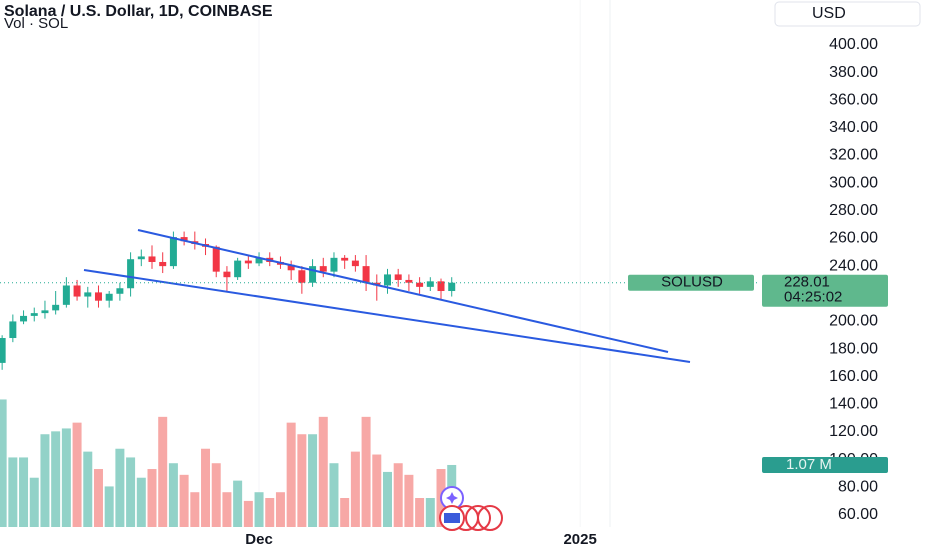  What do you see at coordinates (853, 431) in the screenshot?
I see `y-tick-label: 120.00` at bounding box center [853, 431].